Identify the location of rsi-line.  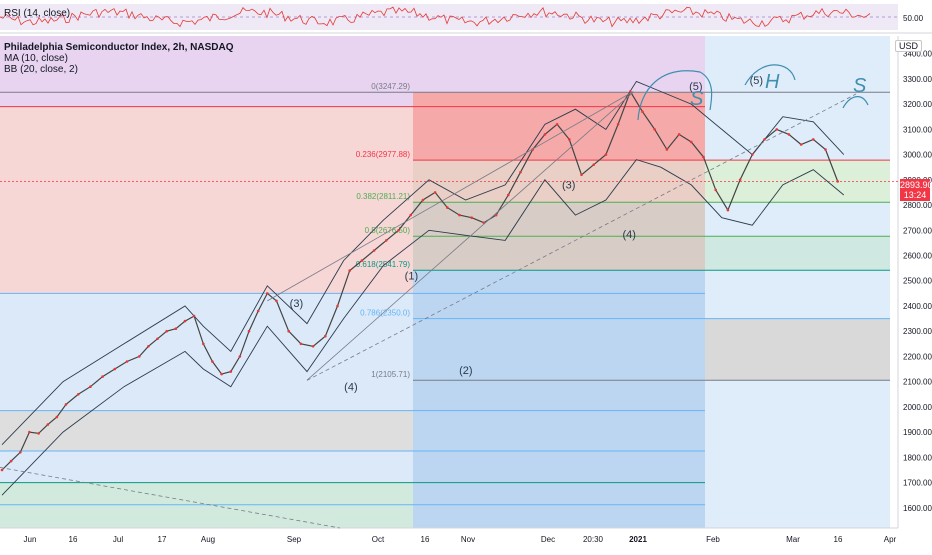
(435, 17).